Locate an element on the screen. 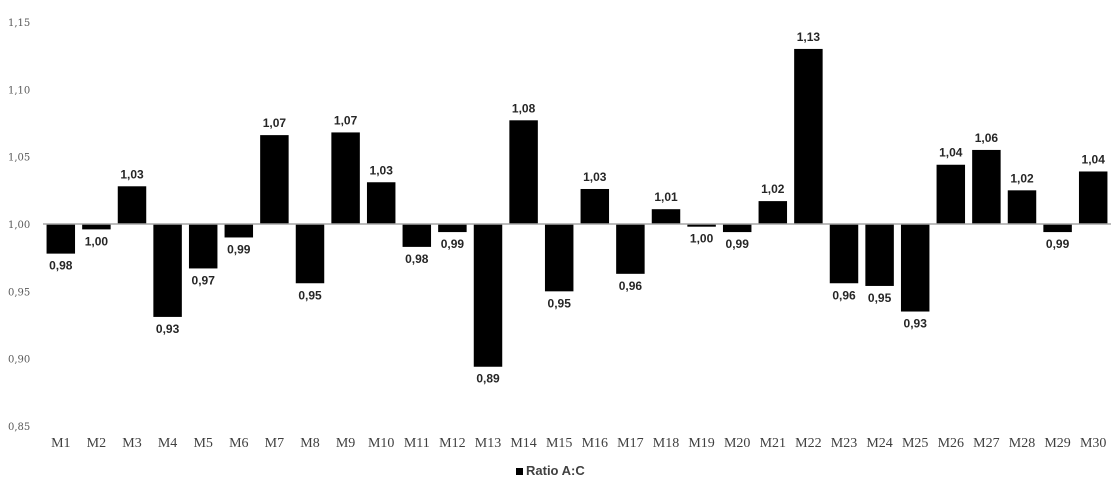  bar-m20 is located at coordinates (737, 228).